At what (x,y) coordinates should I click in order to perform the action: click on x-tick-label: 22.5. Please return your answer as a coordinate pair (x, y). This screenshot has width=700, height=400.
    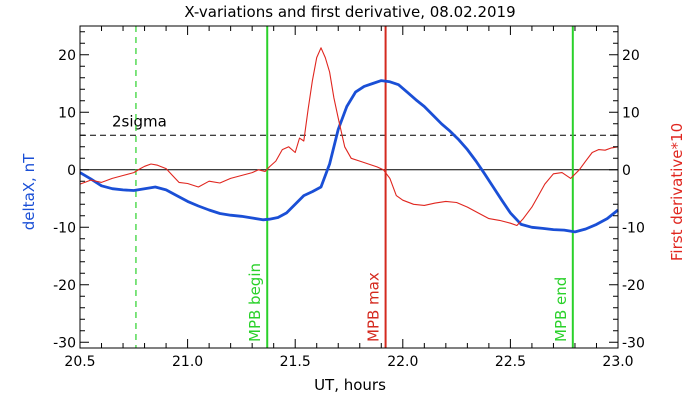
    Looking at the image, I should click on (510, 362).